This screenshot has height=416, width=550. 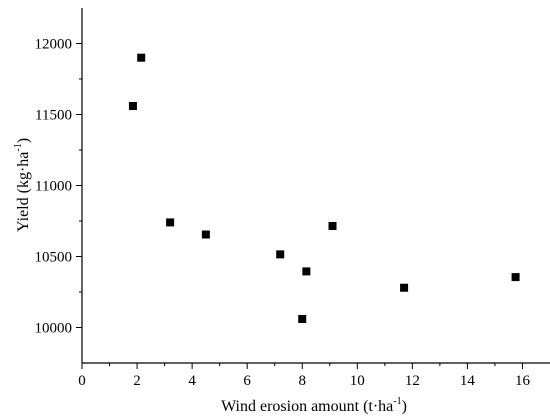 What do you see at coordinates (54, 45) in the screenshot?
I see `y-tick-label: 12000` at bounding box center [54, 45].